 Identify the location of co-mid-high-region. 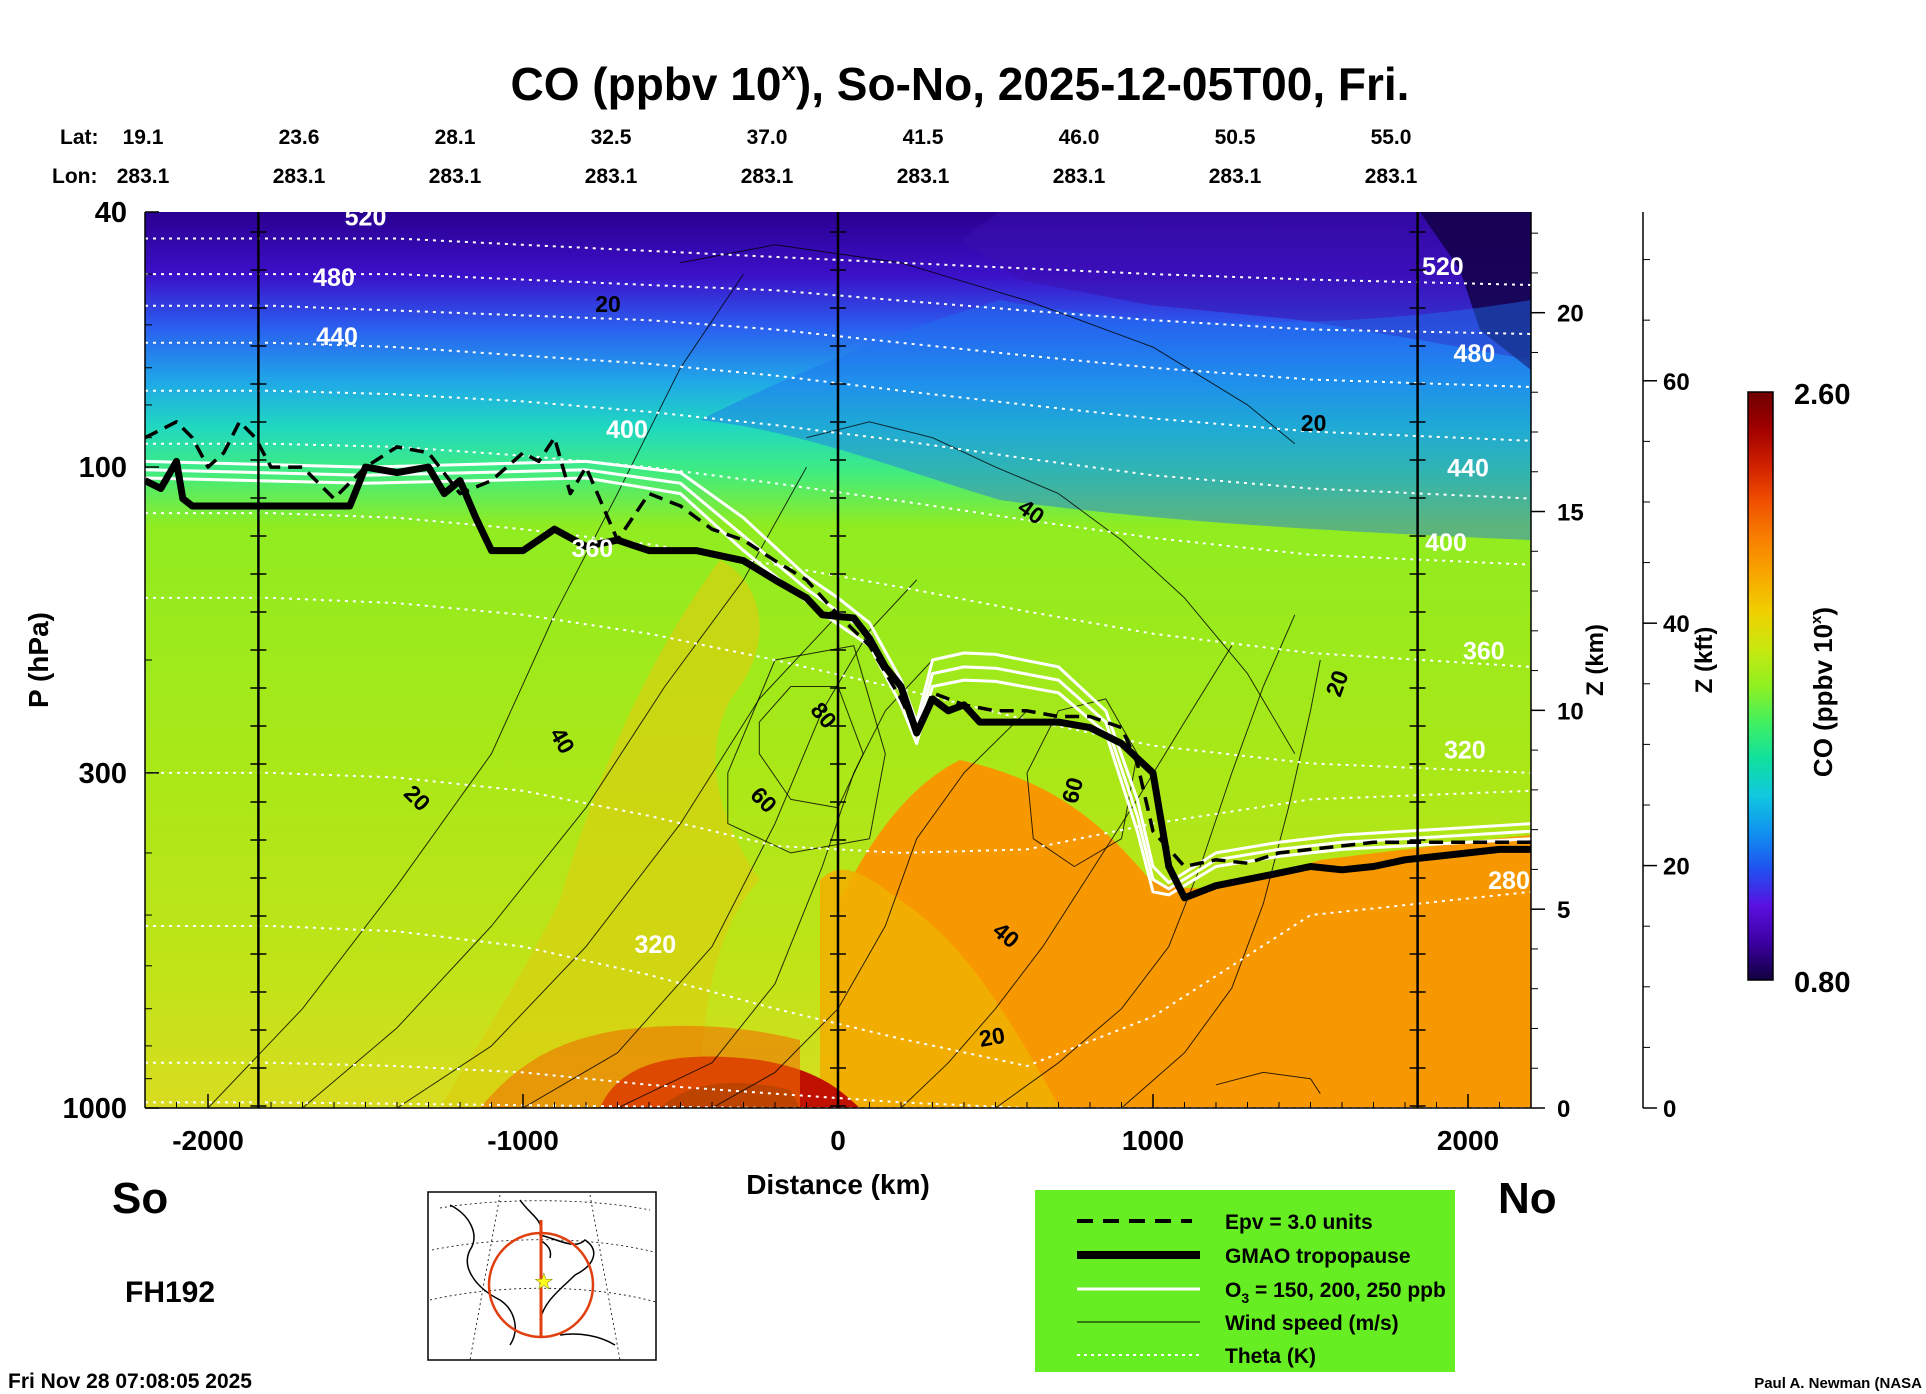
(600, 834).